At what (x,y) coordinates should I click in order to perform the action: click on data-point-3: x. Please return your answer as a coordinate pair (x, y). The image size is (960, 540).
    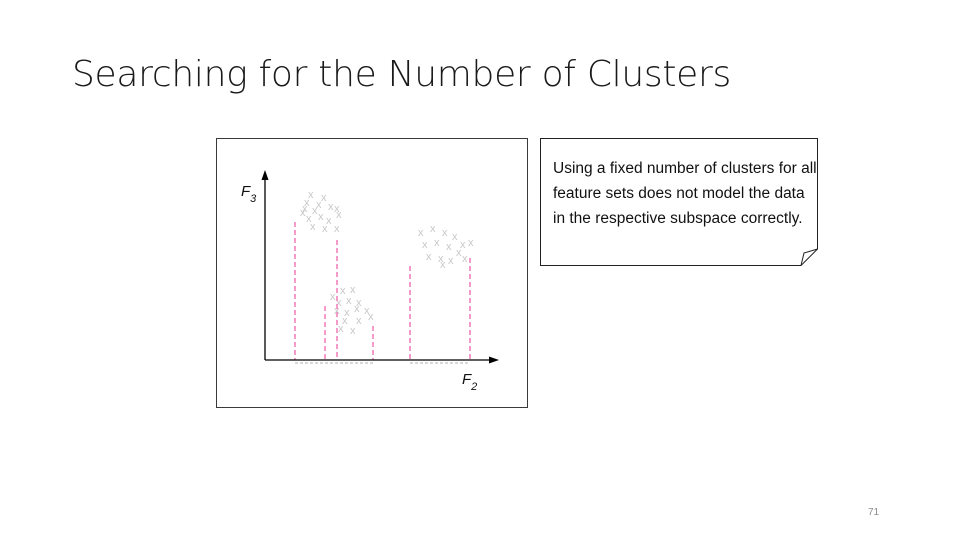
    Looking at the image, I should click on (319, 205).